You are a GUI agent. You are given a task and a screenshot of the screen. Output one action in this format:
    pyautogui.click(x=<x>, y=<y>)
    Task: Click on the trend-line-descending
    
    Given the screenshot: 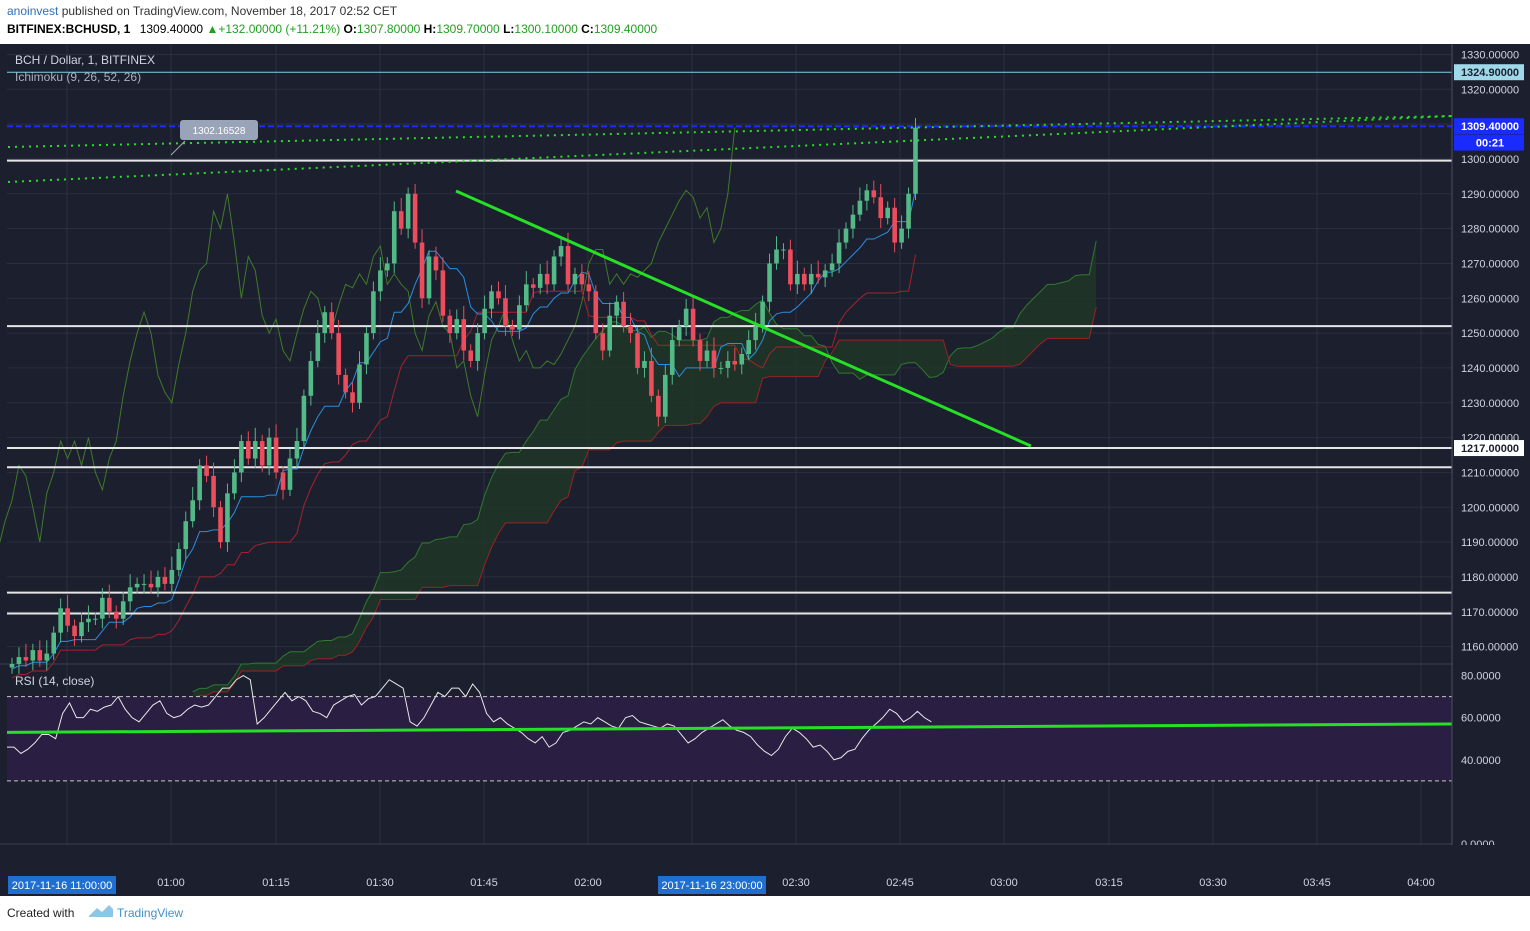 What is the action you would take?
    pyautogui.click(x=743, y=318)
    